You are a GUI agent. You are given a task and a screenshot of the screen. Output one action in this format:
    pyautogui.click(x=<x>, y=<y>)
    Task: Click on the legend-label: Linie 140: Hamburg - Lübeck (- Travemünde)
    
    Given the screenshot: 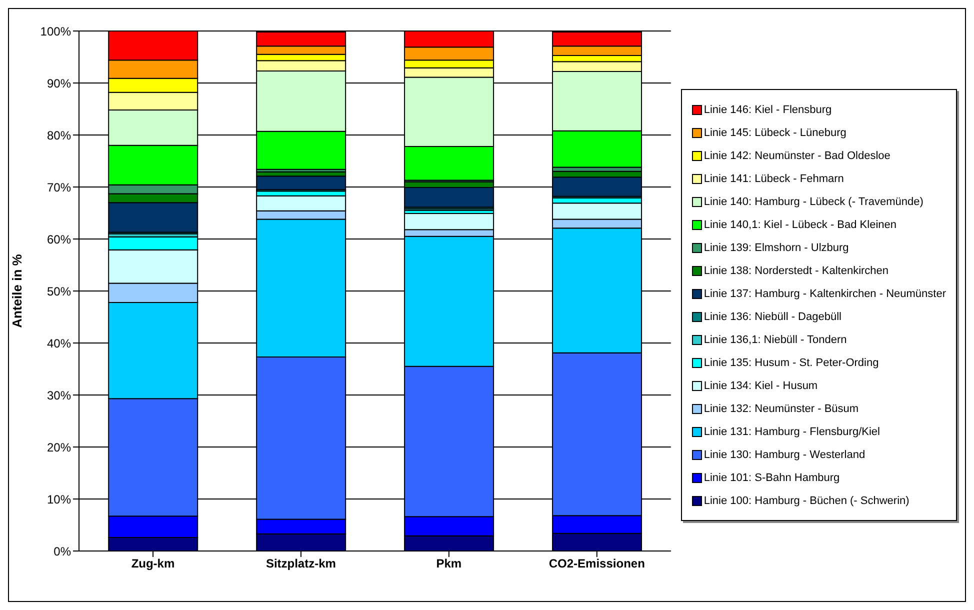 What is the action you would take?
    pyautogui.click(x=814, y=202)
    